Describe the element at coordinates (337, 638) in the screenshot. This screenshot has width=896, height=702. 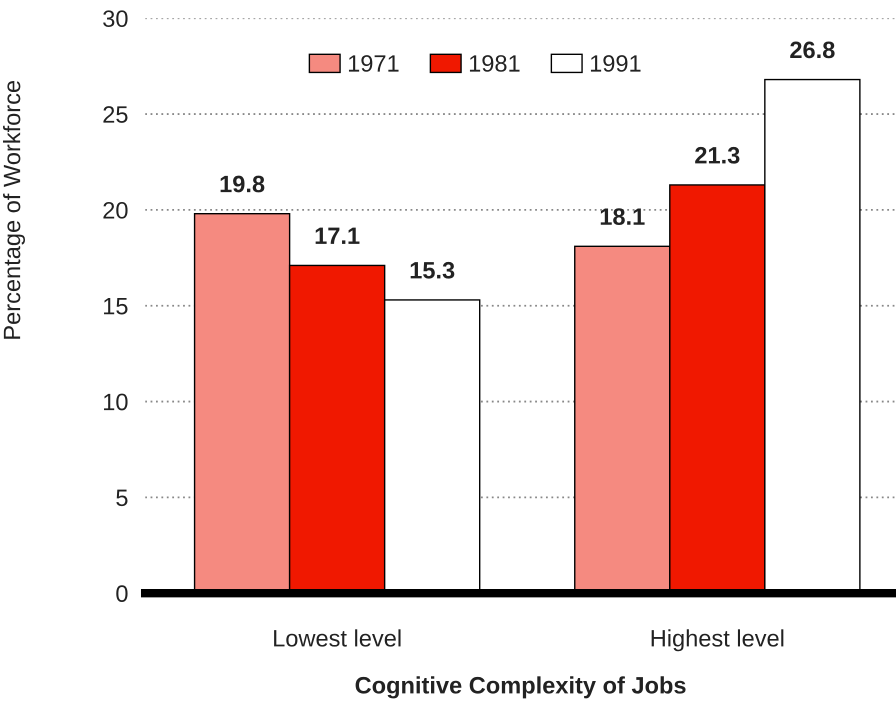
I see `x-tick-label: Lowest level` at that location.